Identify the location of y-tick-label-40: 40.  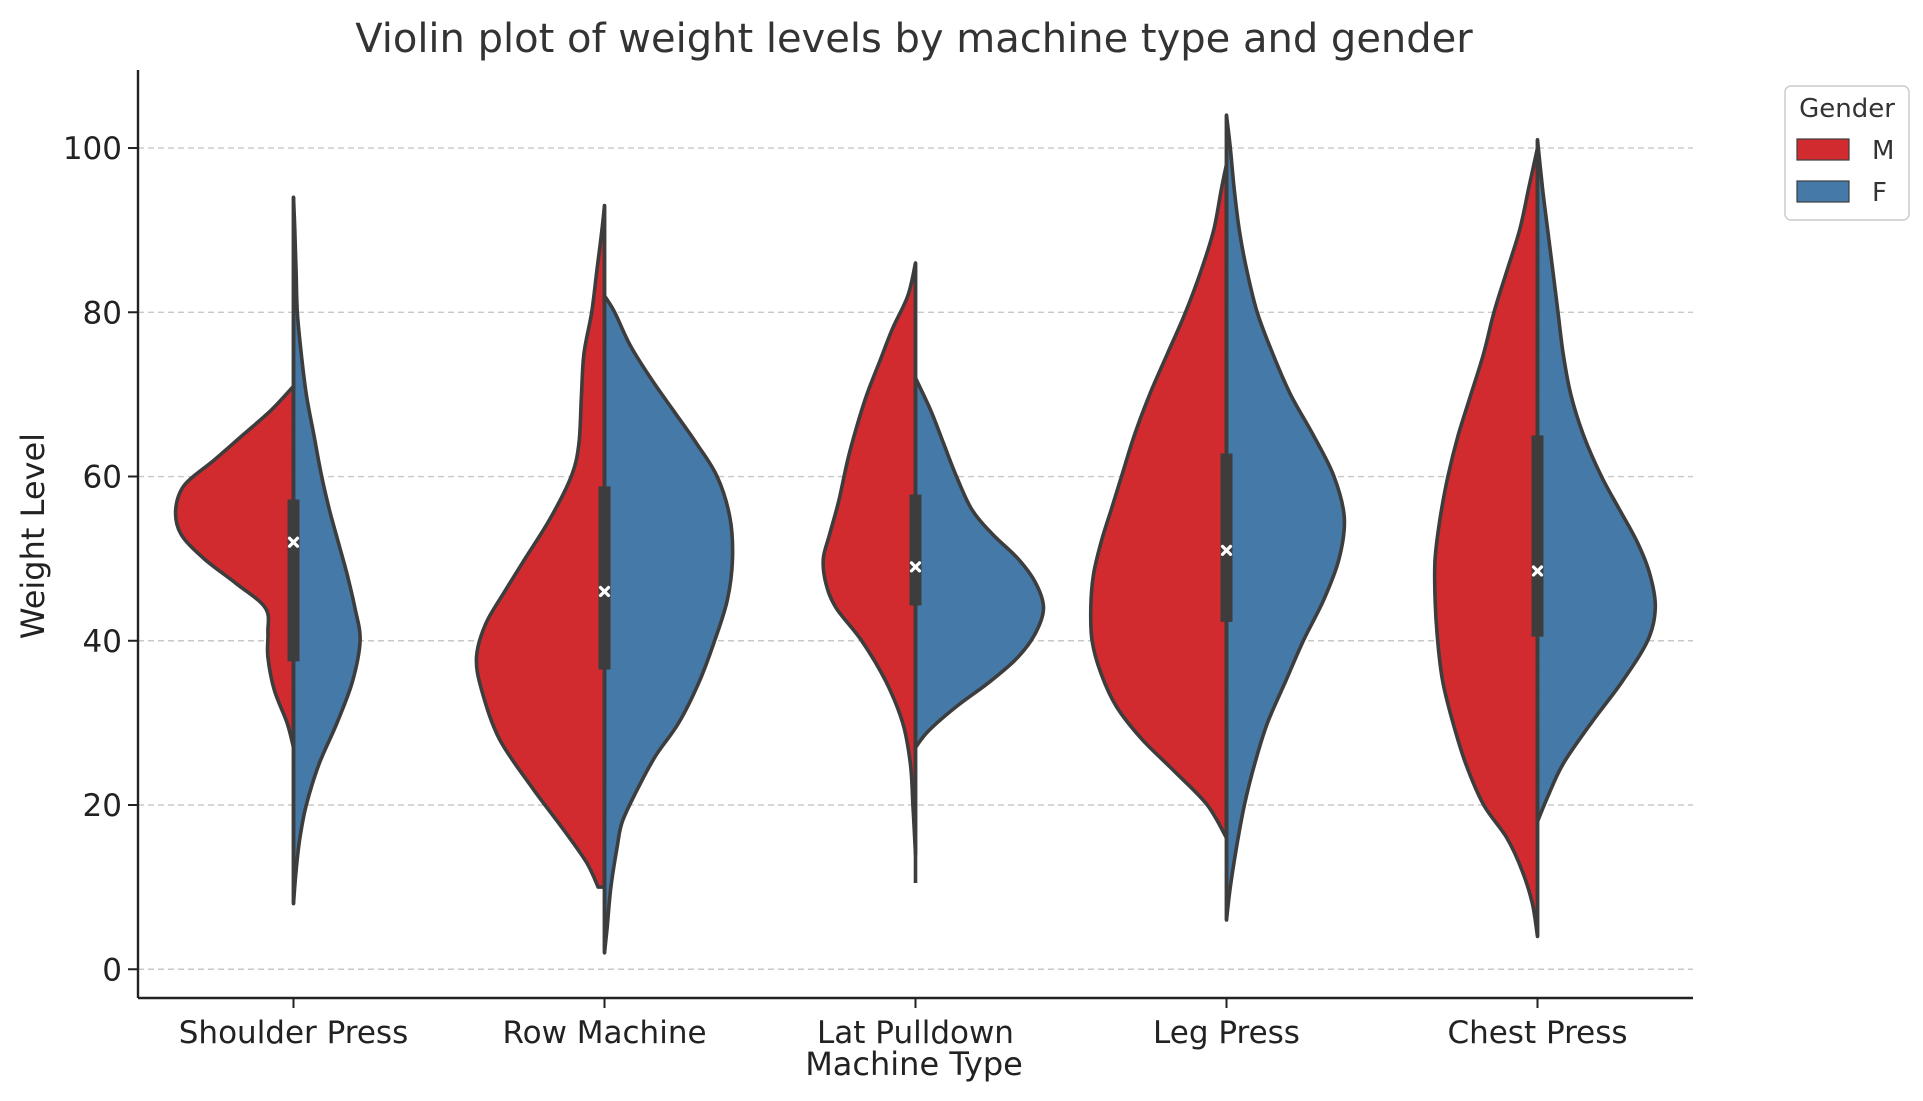
(102, 642).